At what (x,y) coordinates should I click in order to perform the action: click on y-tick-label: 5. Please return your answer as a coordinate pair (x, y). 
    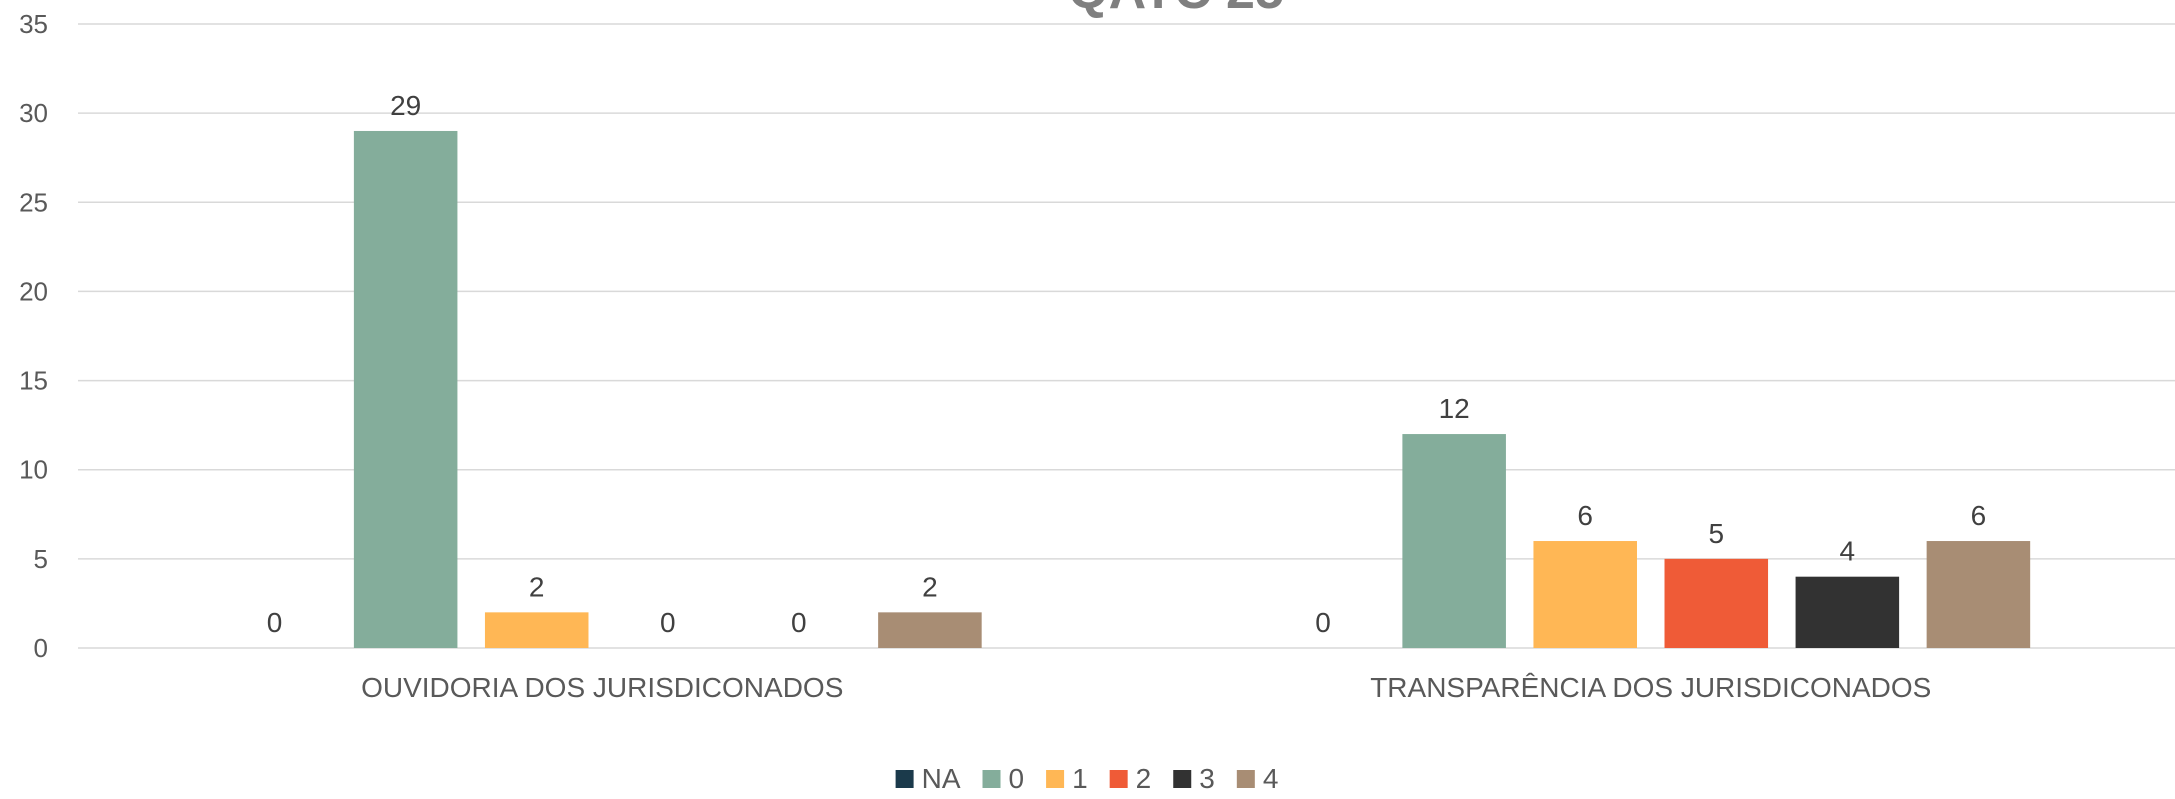
    Looking at the image, I should click on (41, 559).